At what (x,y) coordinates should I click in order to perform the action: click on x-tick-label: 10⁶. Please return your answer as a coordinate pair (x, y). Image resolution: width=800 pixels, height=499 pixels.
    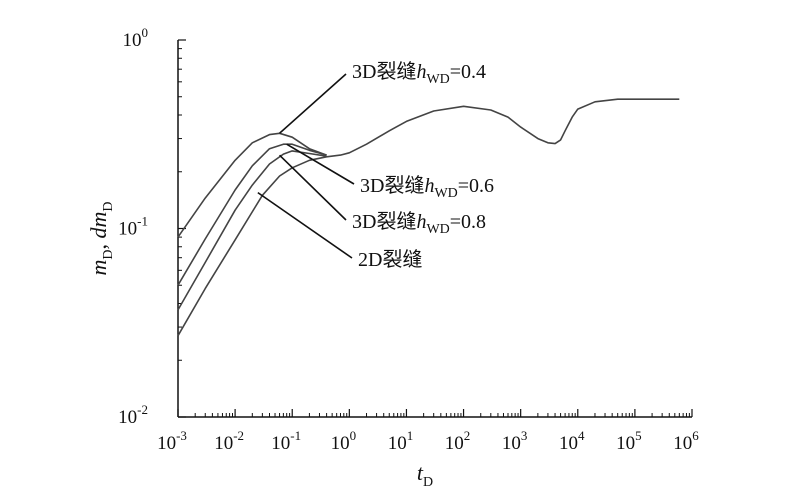
    Looking at the image, I should click on (686, 441).